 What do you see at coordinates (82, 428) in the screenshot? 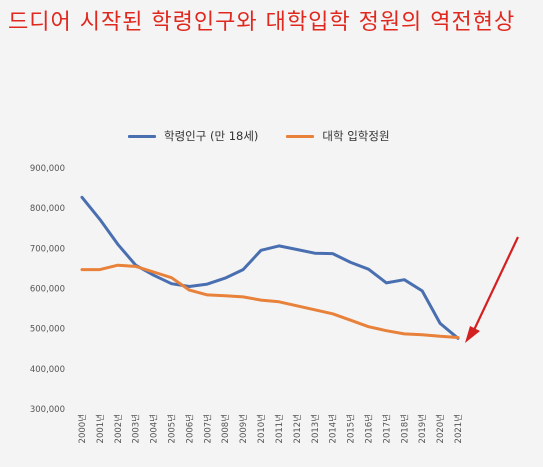
I see `x-tick-label: 2000년` at bounding box center [82, 428].